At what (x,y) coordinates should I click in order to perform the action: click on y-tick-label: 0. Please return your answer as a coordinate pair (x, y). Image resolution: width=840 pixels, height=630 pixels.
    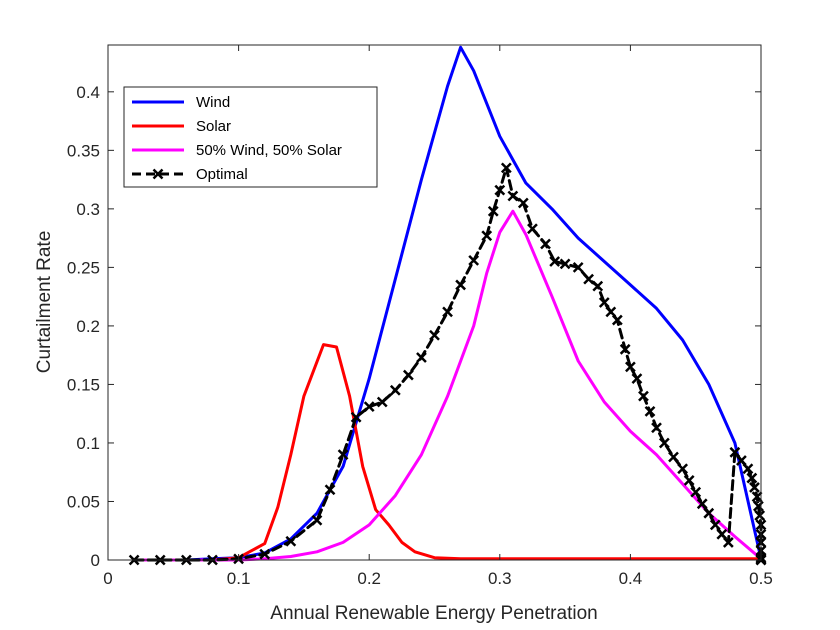
    Looking at the image, I should click on (95, 560).